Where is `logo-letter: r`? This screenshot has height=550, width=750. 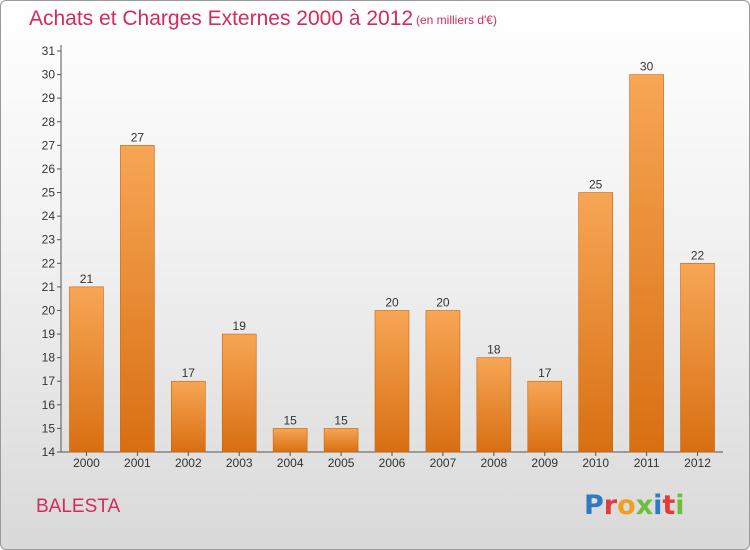 logo-letter: r is located at coordinates (610, 505).